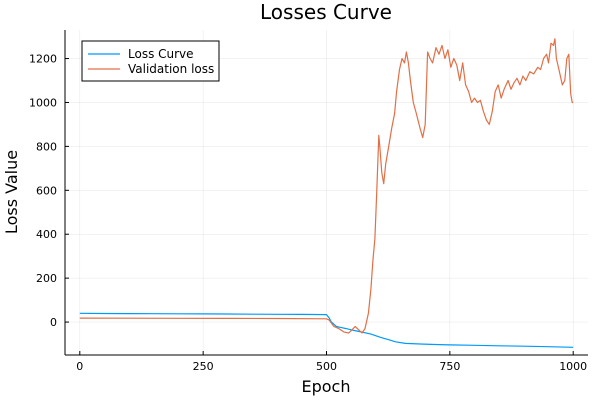 This screenshot has width=600, height=400. Describe the element at coordinates (46, 234) in the screenshot. I see `y-tick-label: 400` at that location.